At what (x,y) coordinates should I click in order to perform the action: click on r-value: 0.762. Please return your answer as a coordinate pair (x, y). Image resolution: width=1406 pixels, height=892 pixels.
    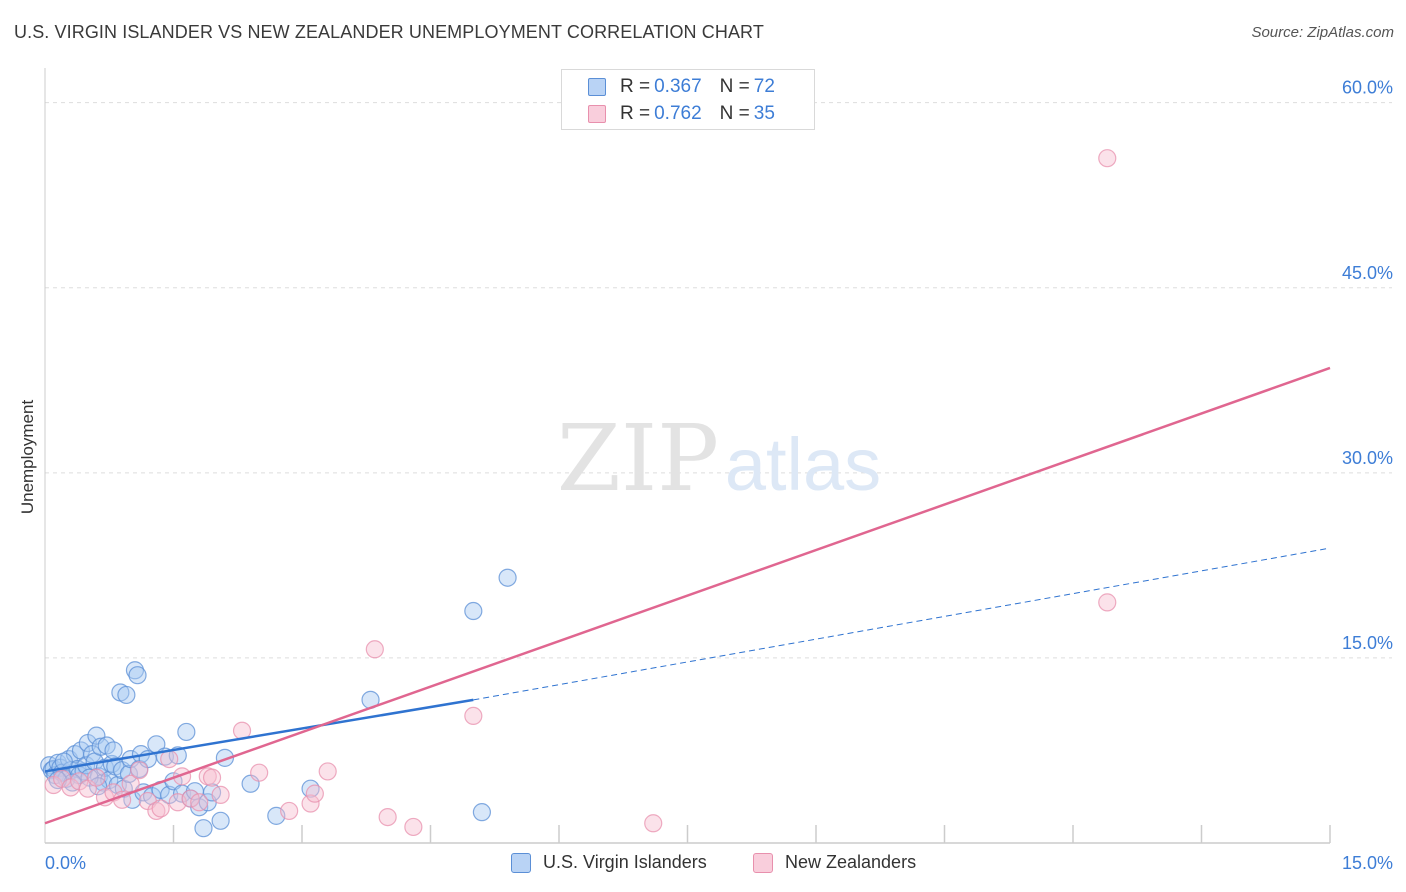
    Looking at the image, I should click on (678, 113).